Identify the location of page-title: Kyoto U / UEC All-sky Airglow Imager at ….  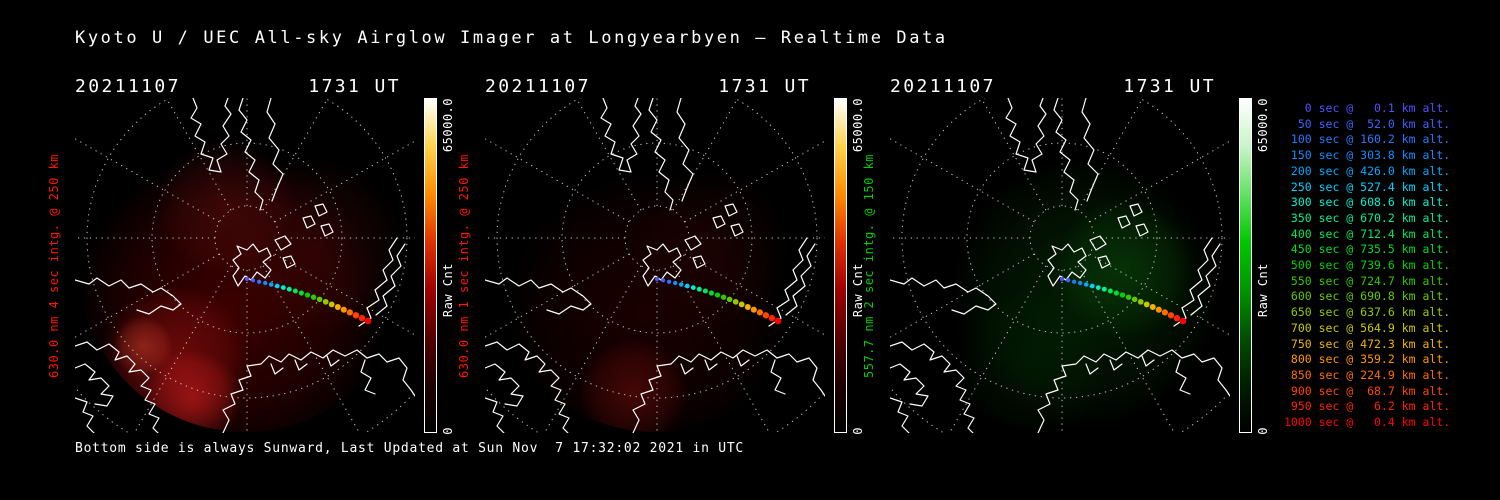
(511, 38).